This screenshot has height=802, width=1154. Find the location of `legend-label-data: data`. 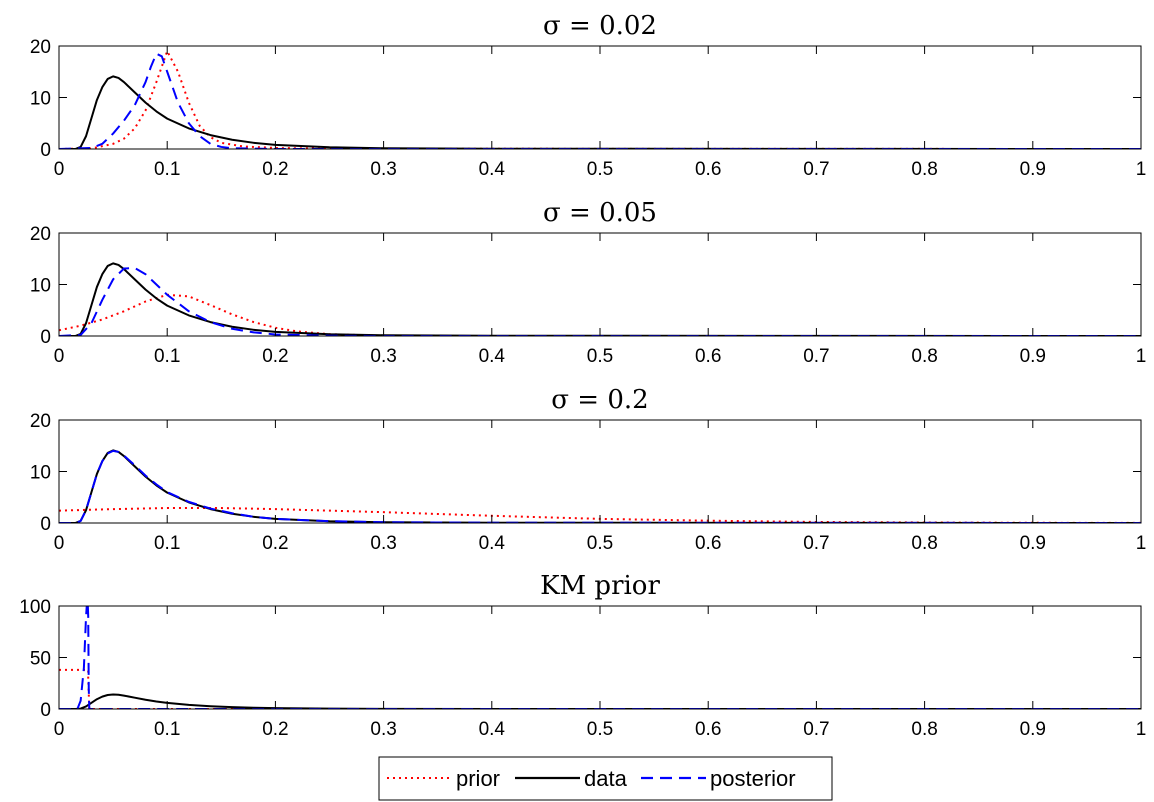

legend-label-data: data is located at coordinates (606, 778).